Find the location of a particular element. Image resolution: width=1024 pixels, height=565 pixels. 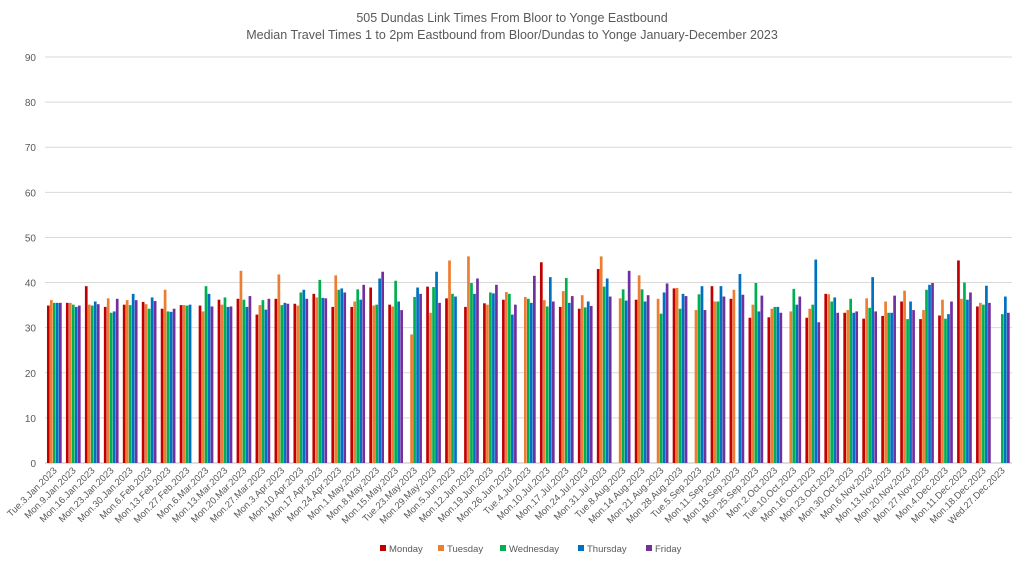

legend-item-tuesday: Tuesday is located at coordinates (460, 549).